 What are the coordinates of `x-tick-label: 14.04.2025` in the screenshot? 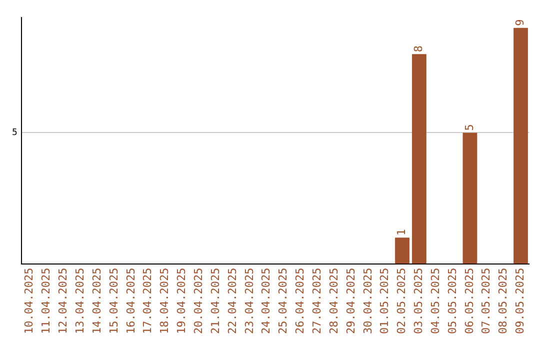 It's located at (97, 301).